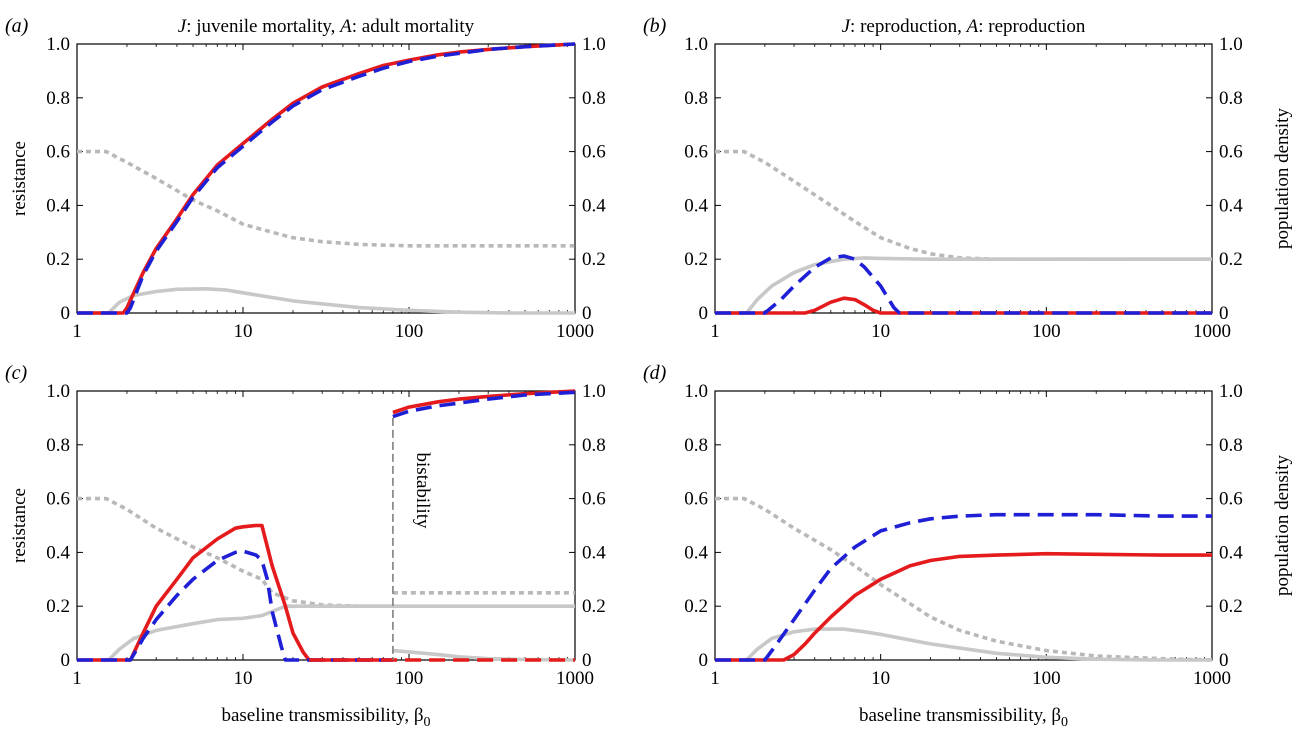  I want to click on panel-letter: (c), so click(16, 373).